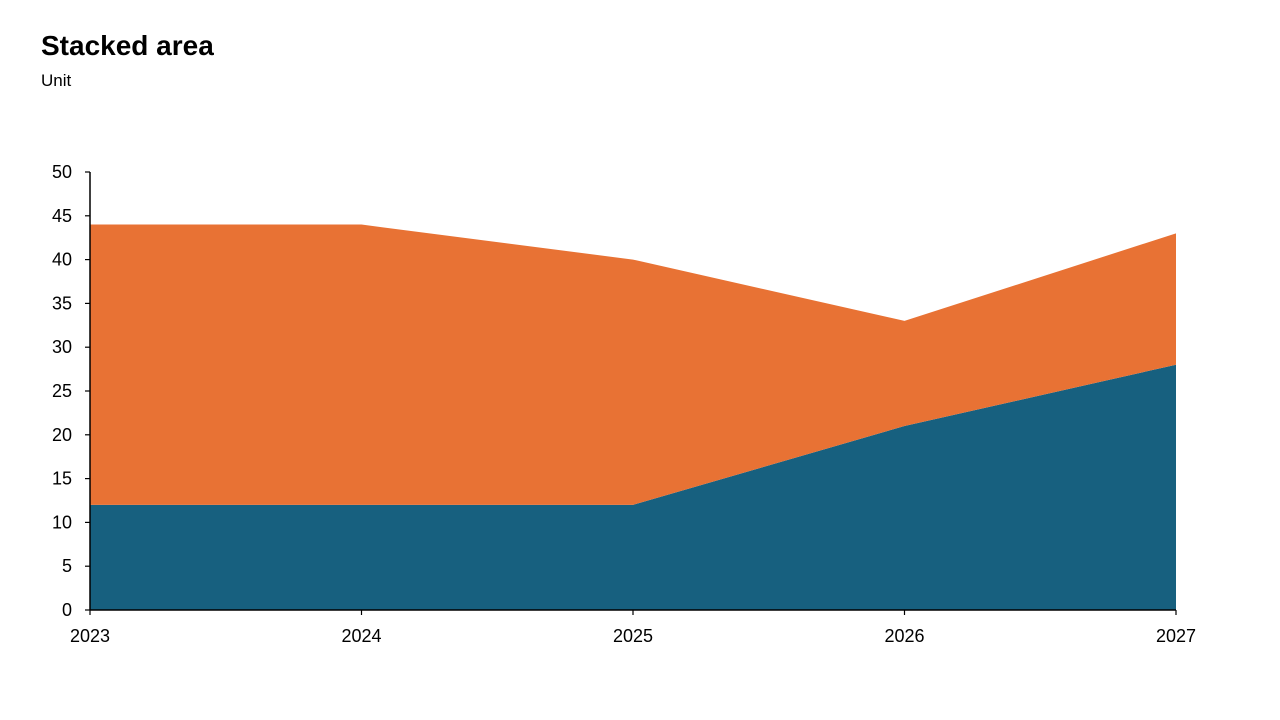  Describe the element at coordinates (90, 636) in the screenshot. I see `x-tick-label: 2023` at that location.